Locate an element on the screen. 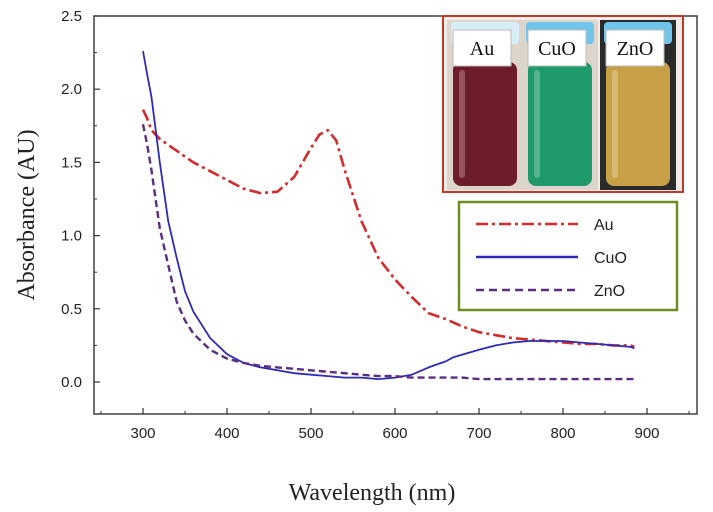 Image resolution: width=713 pixels, height=512 pixels. vial-cuo: CuO is located at coordinates (560, 105).